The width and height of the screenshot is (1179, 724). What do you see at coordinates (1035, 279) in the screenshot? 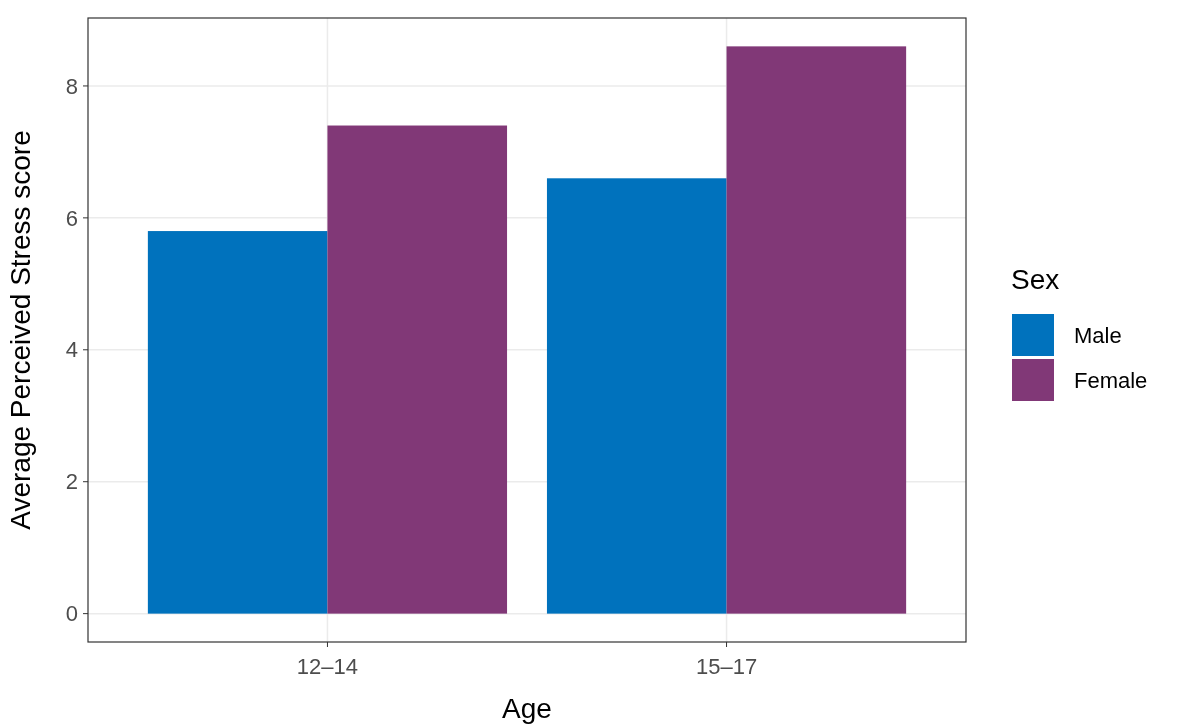
I see `legend-title: Sex` at bounding box center [1035, 279].